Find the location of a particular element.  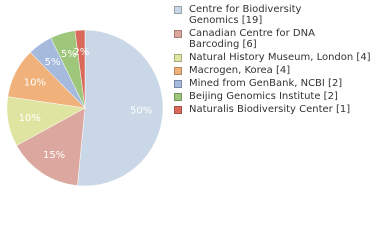

legend-entry: Canadian Centre for DNA Barcoding [6] is located at coordinates (276, 39).